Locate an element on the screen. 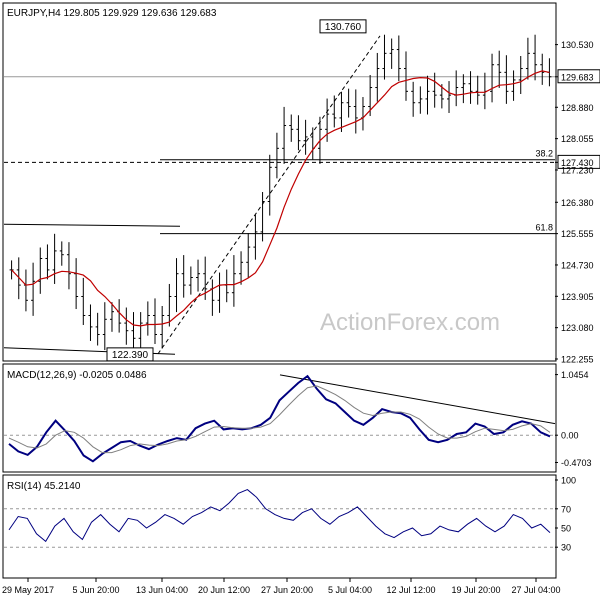  macd-plot is located at coordinates (280, 418).